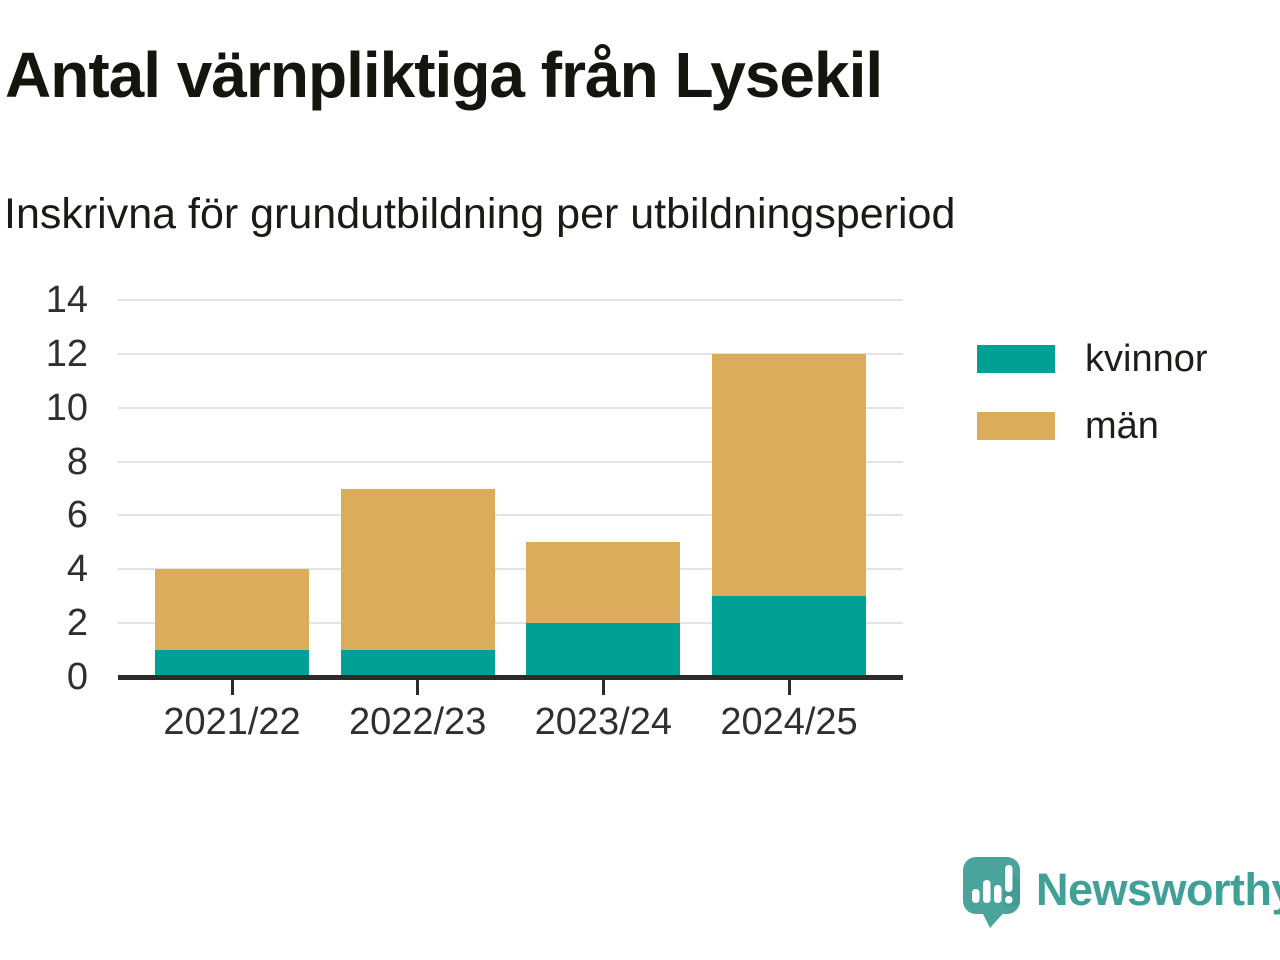 The width and height of the screenshot is (1280, 960). Describe the element at coordinates (1016, 359) in the screenshot. I see `legend-swatch-kvinnor` at that location.